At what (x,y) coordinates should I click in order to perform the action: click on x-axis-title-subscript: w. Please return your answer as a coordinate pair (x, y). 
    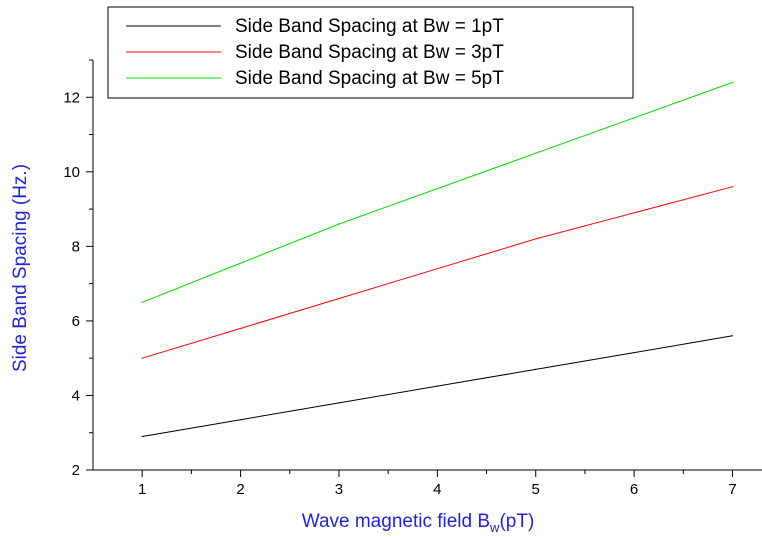
    Looking at the image, I should click on (494, 527).